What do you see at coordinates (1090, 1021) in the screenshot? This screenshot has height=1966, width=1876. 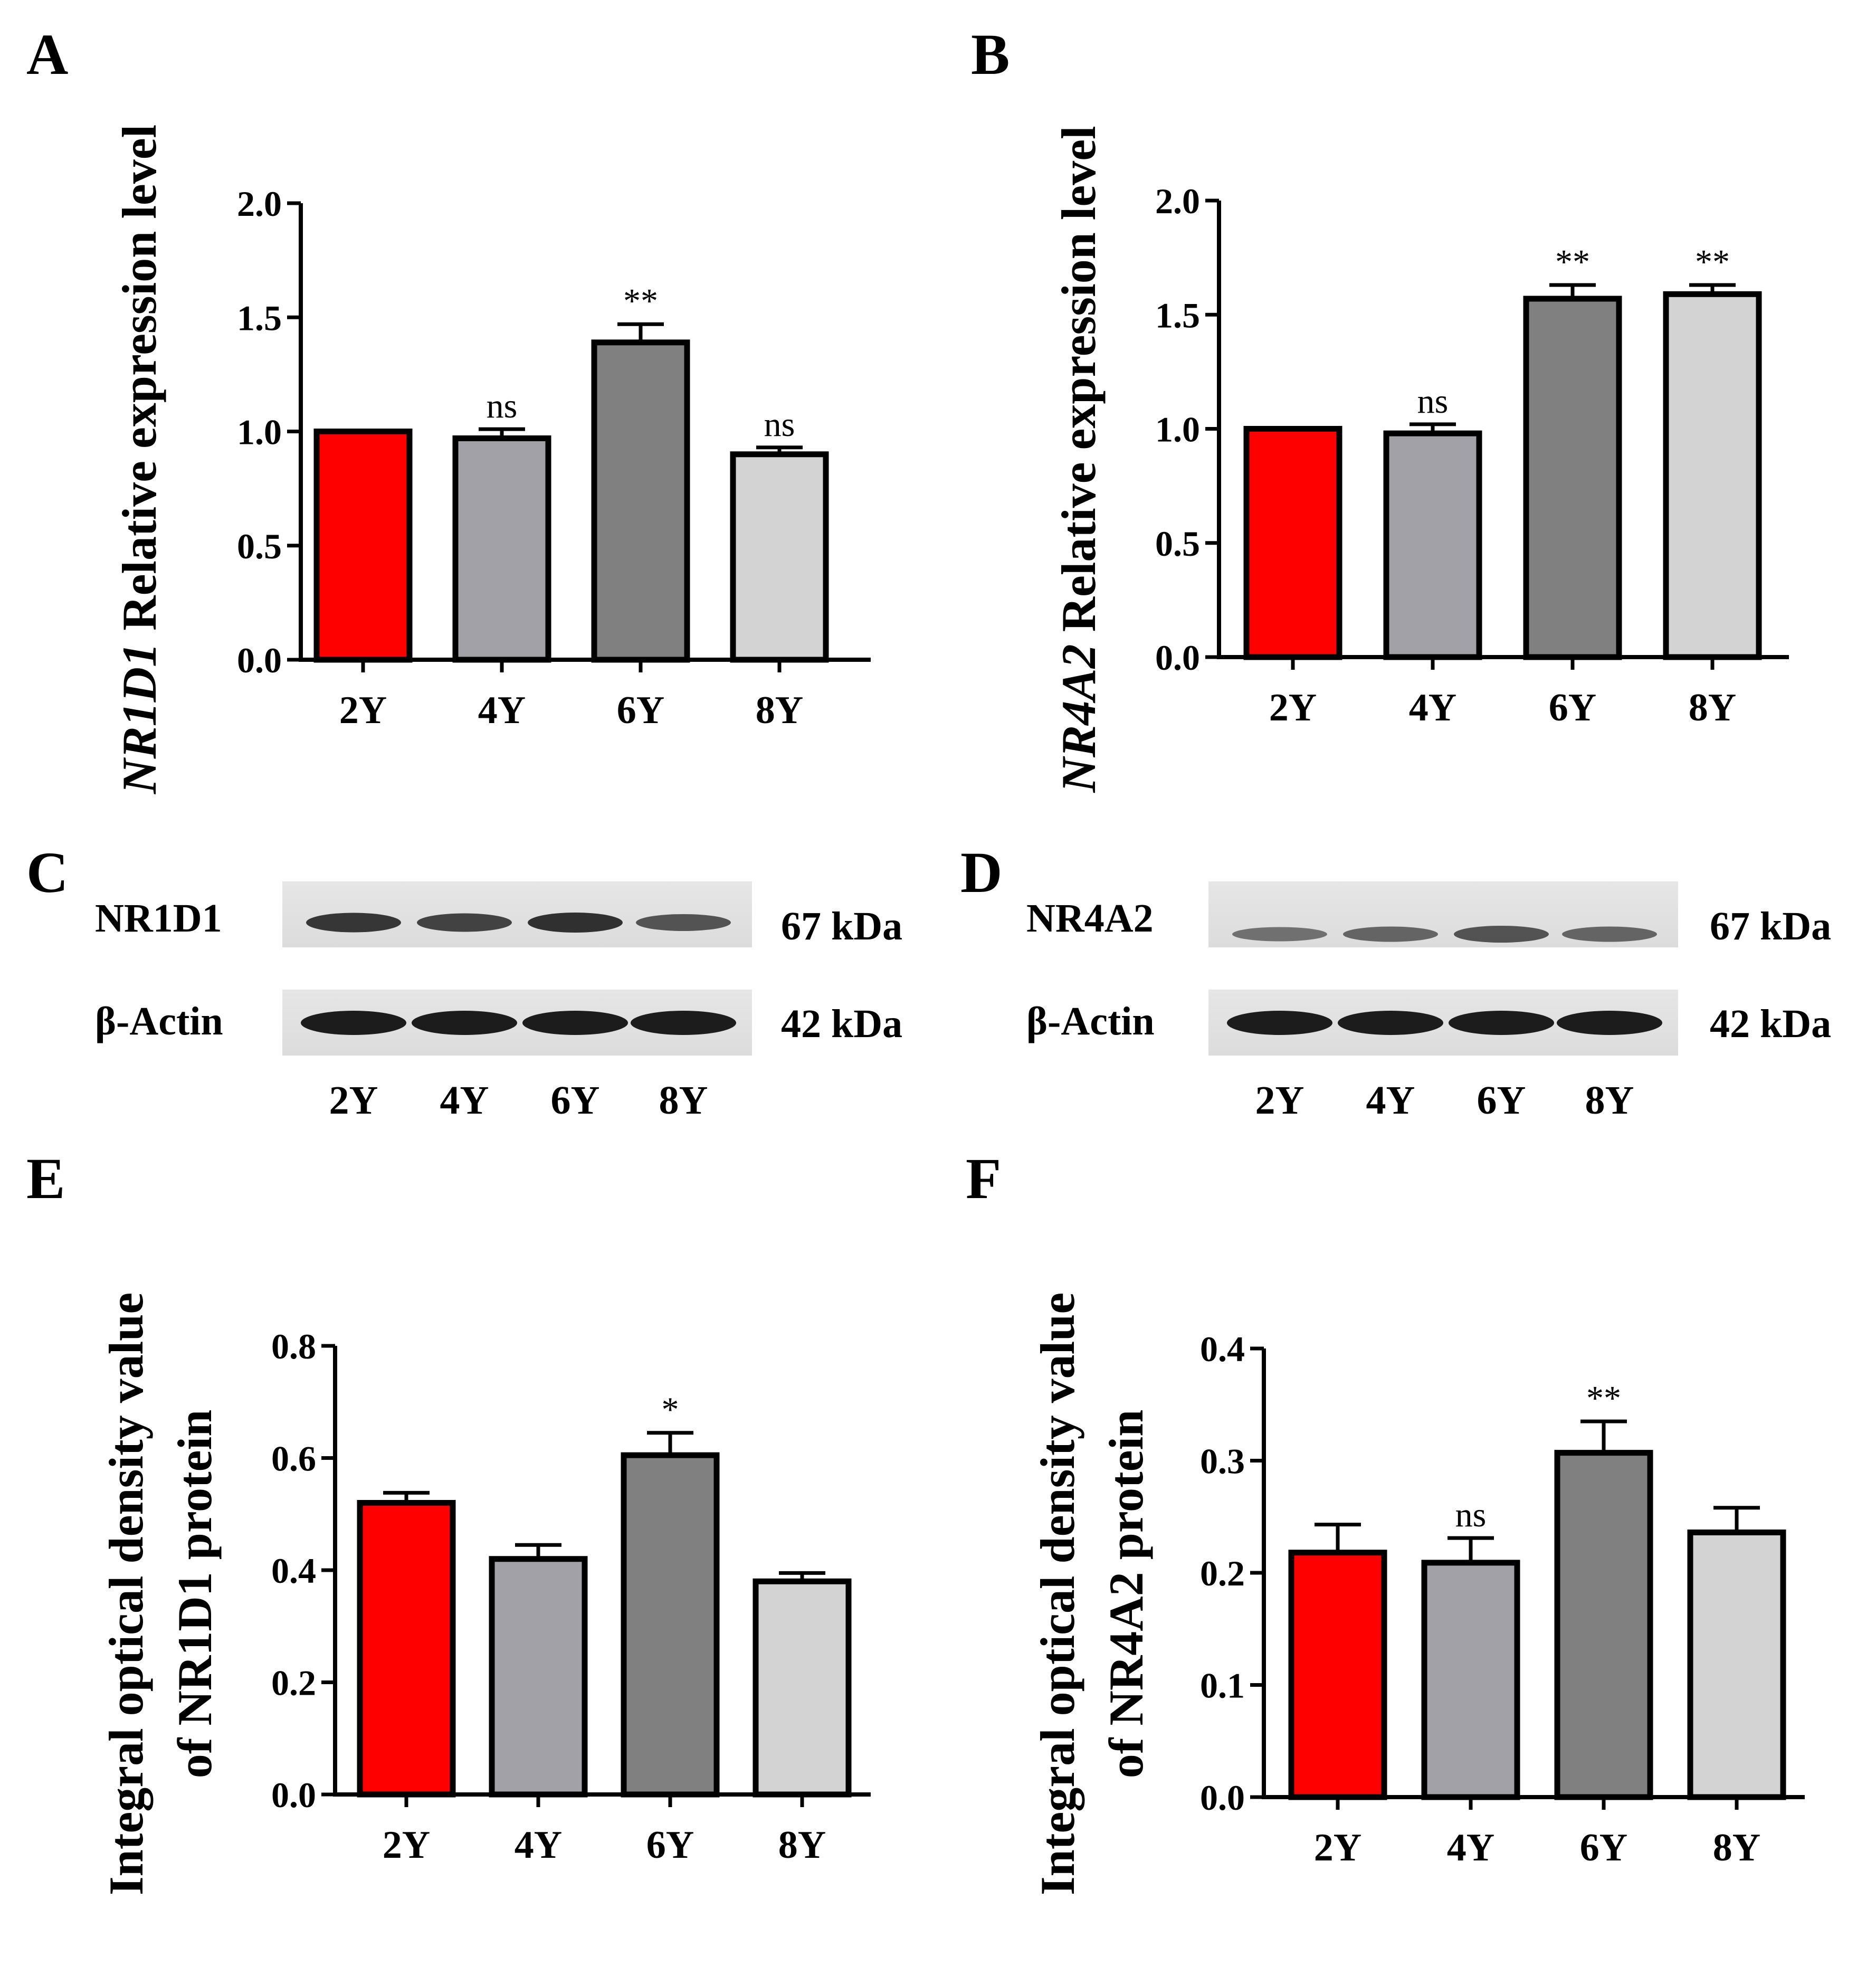 I see `wb-d-control-label: β-Actin` at bounding box center [1090, 1021].